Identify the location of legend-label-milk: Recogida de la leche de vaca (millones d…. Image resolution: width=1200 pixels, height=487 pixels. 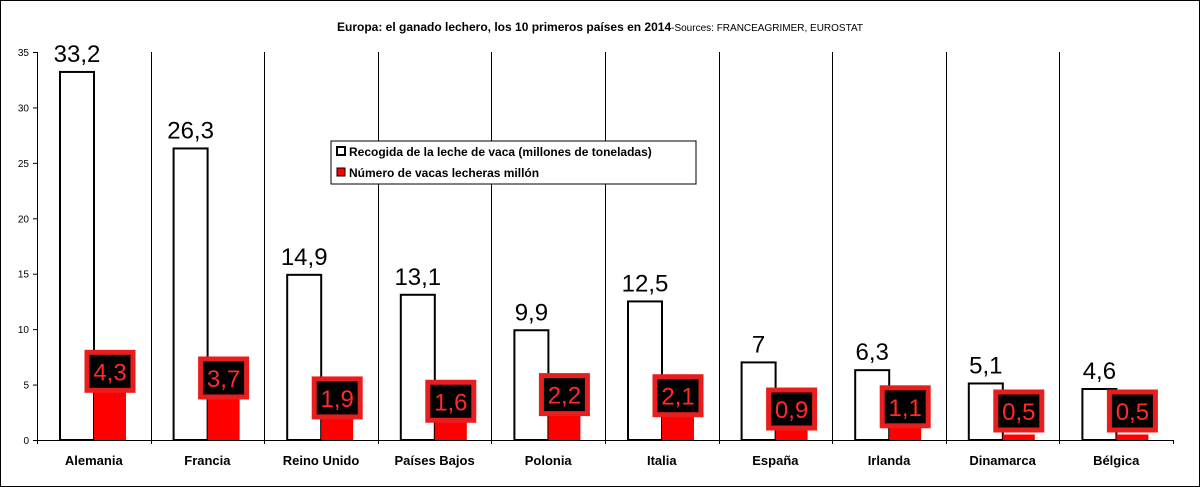
(500, 152).